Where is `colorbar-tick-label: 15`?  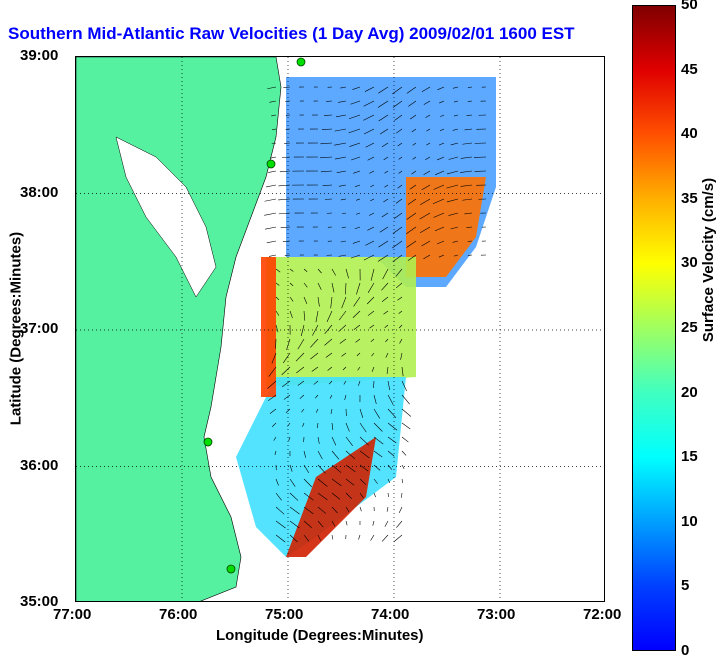
colorbar-tick-label: 15 is located at coordinates (689, 457).